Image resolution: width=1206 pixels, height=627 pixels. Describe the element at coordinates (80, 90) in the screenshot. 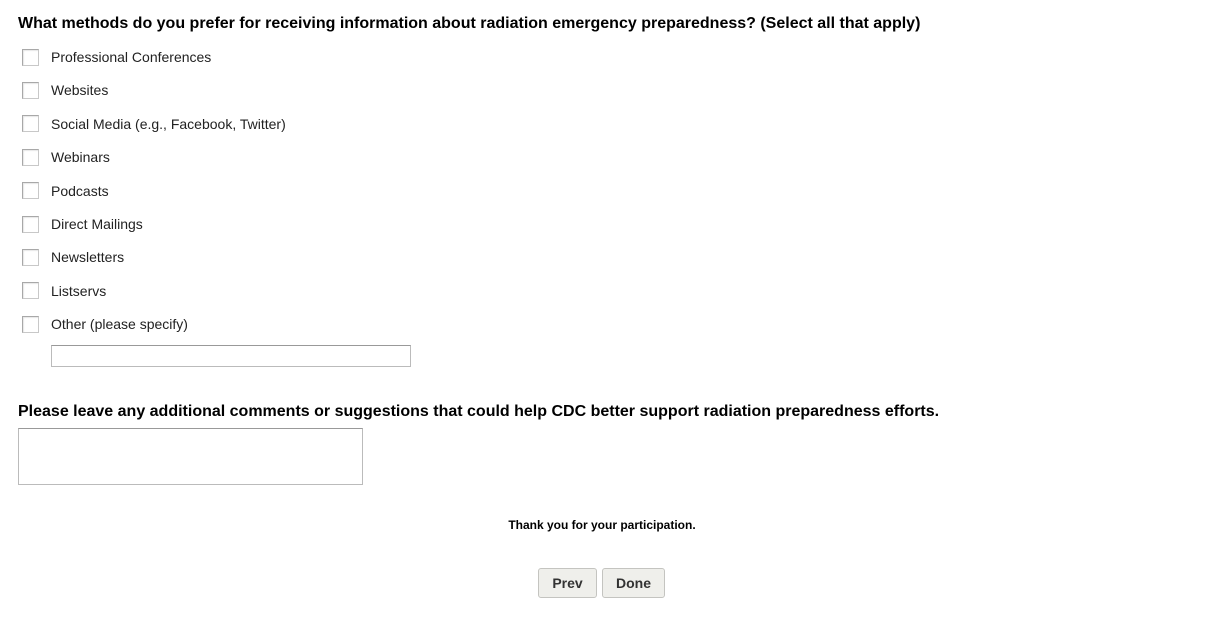

I see `option-label: Websites` at that location.